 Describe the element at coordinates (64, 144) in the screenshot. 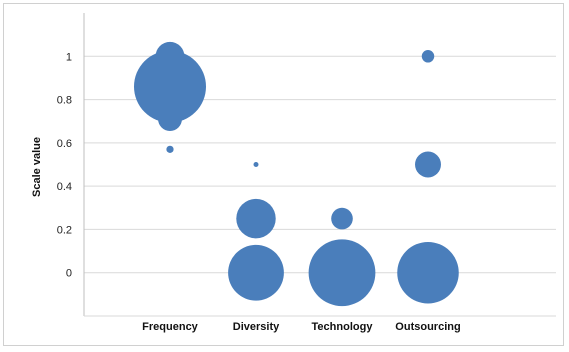

I see `y-tick-label: 0.6` at that location.